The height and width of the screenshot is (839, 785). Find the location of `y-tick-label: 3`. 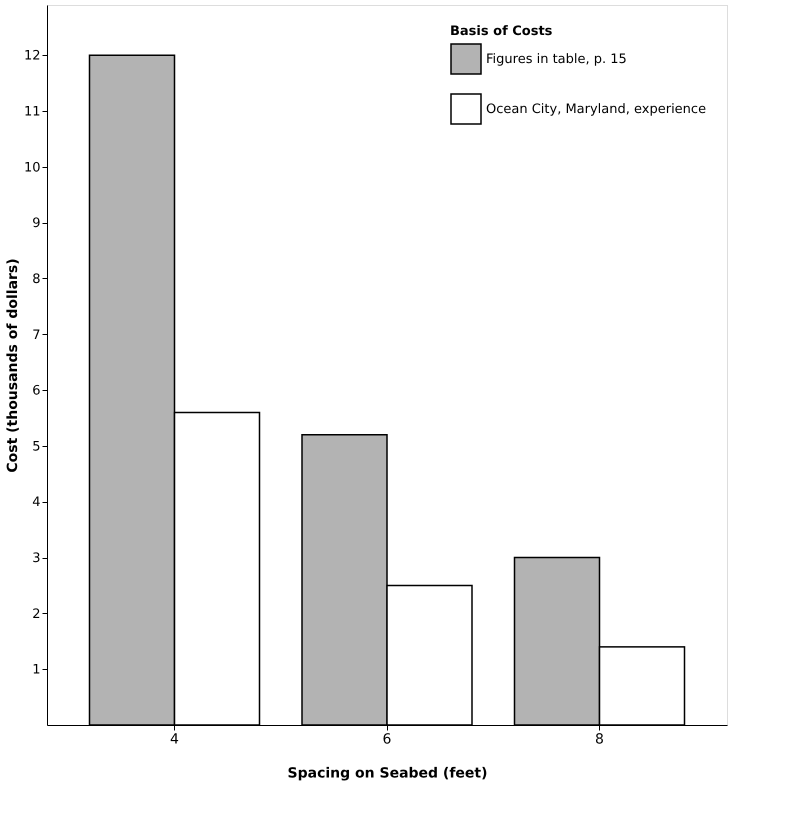

y-tick-label: 3 is located at coordinates (36, 558).